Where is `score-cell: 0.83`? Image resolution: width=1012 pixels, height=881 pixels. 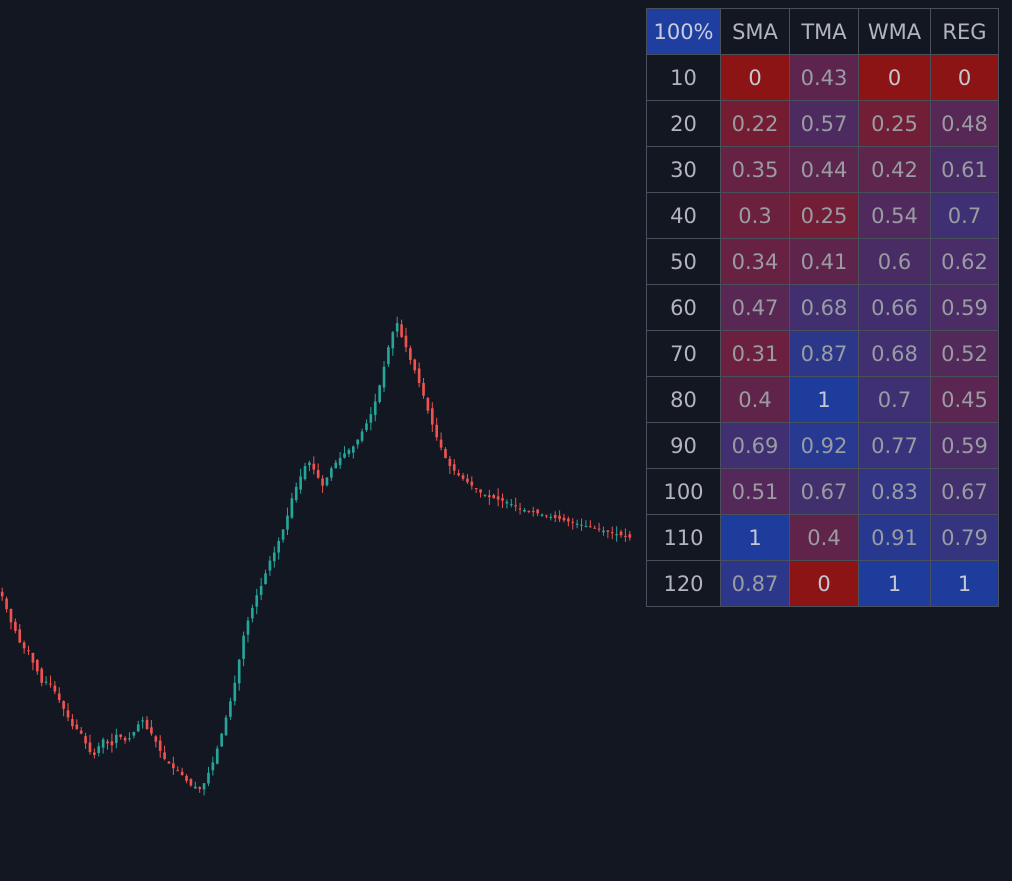
score-cell: 0.83 is located at coordinates (894, 491).